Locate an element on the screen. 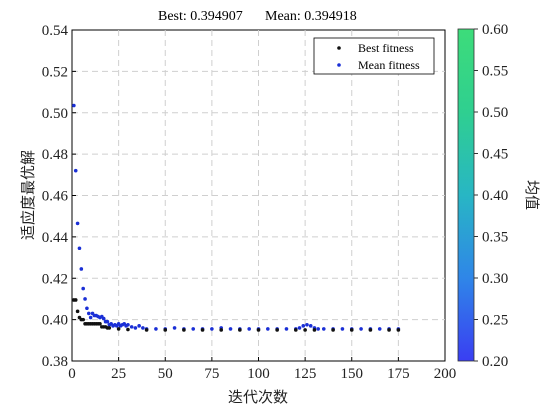 Image resolution: width=547 pixels, height=408 pixels. x-tick-label: 175 is located at coordinates (398, 374).